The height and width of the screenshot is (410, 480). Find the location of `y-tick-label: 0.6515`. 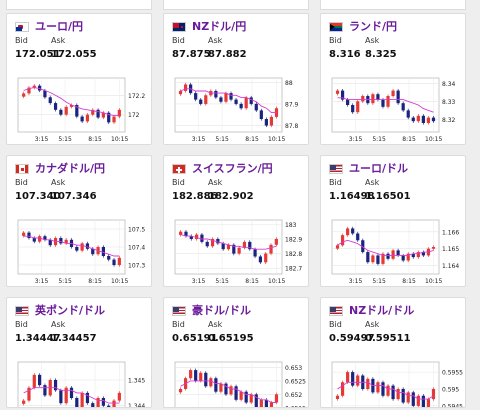

y-tick-label: 0.6515 is located at coordinates (295, 406).